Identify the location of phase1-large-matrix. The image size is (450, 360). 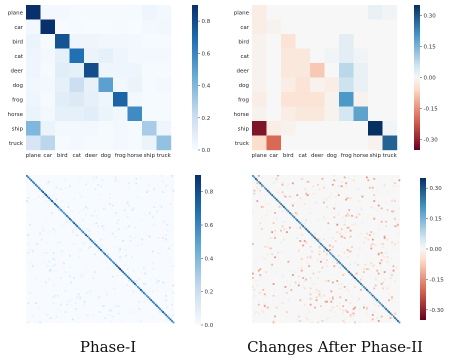
(100, 249).